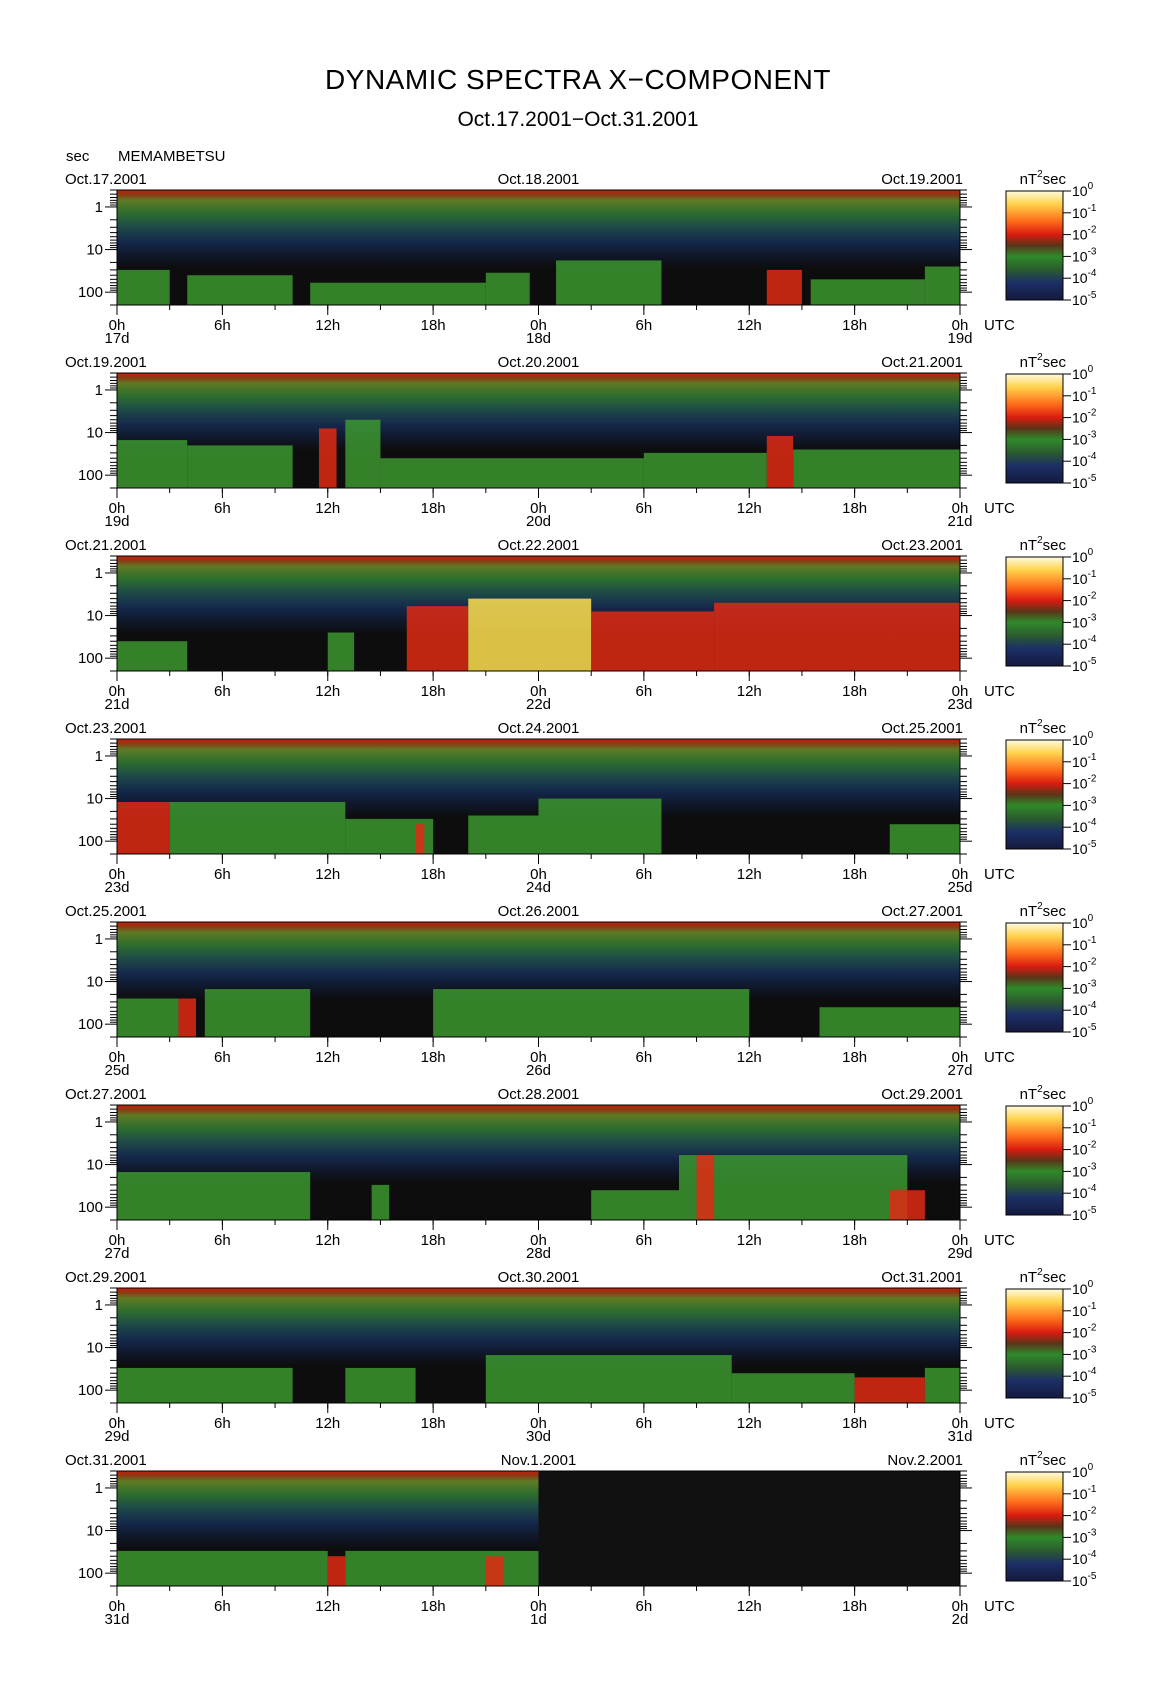 This screenshot has width=1156, height=1704. What do you see at coordinates (539, 545) in the screenshot?
I see `panel-date-mid: Oct.22.2001` at bounding box center [539, 545].